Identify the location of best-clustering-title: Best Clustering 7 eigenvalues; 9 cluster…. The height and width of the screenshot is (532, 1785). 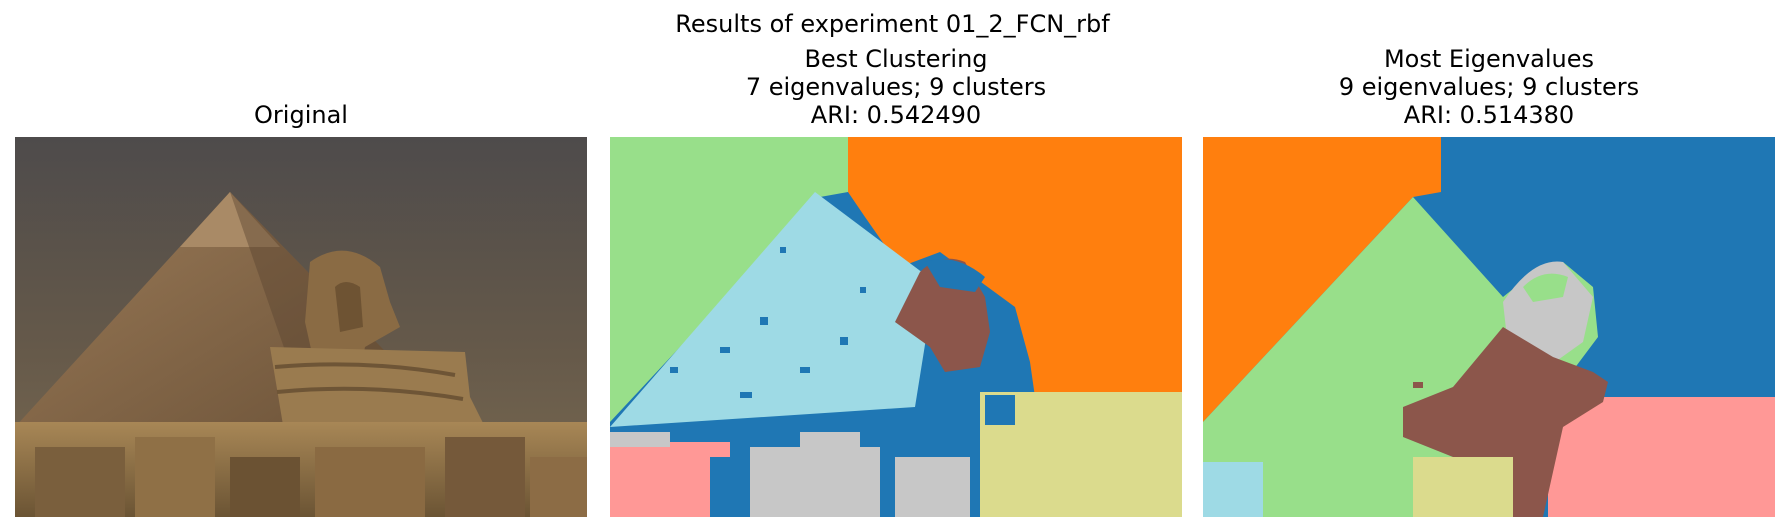
(896, 87).